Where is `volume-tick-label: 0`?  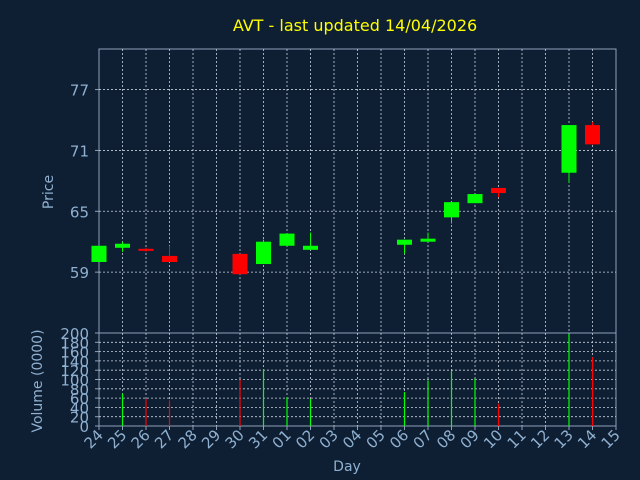
volume-tick-label: 0 is located at coordinates (84, 427).